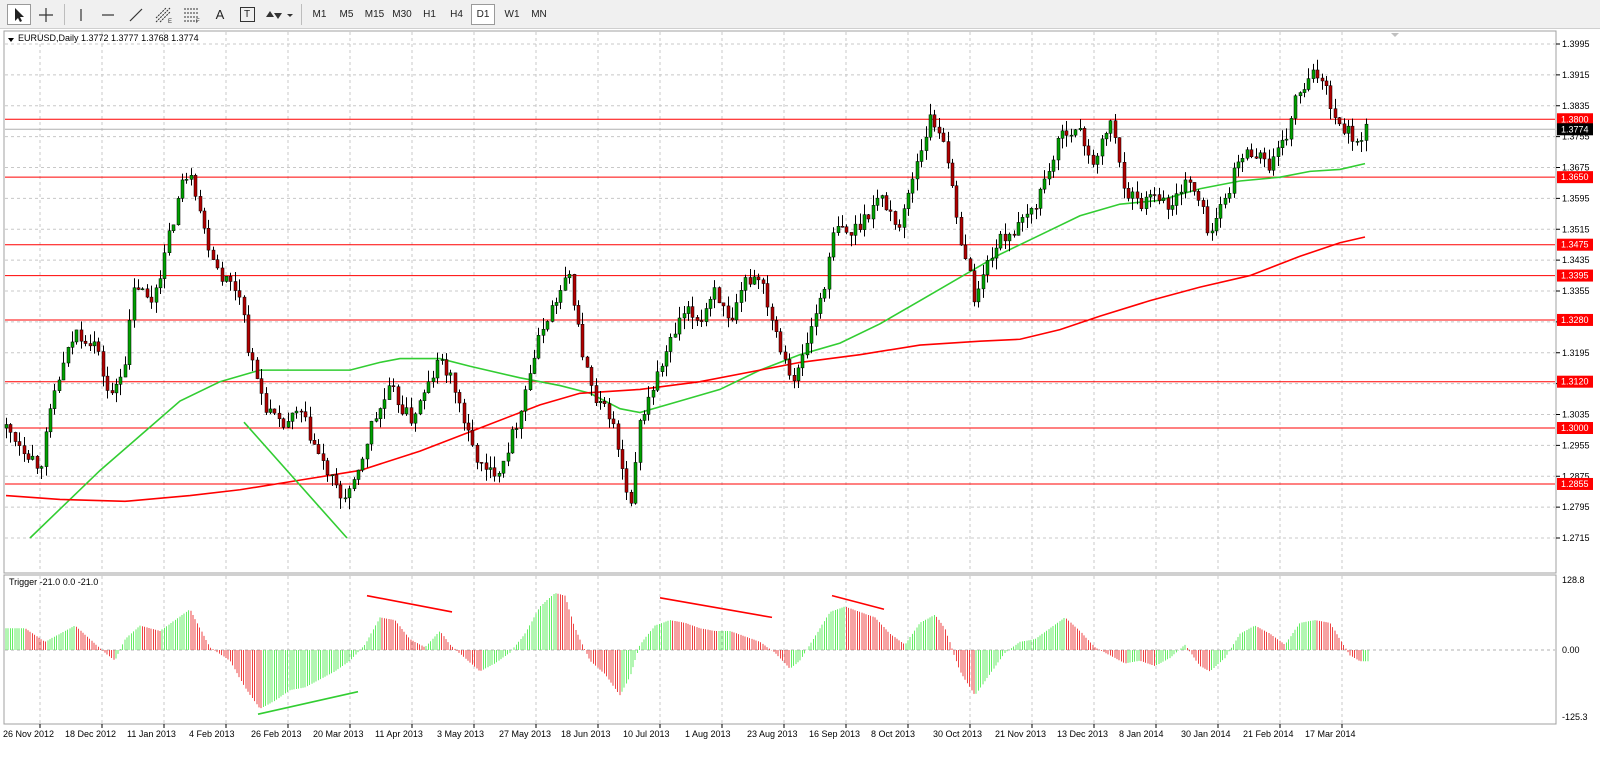  Describe the element at coordinates (1576, 260) in the screenshot. I see `price-tick-label: 1.3435` at that location.